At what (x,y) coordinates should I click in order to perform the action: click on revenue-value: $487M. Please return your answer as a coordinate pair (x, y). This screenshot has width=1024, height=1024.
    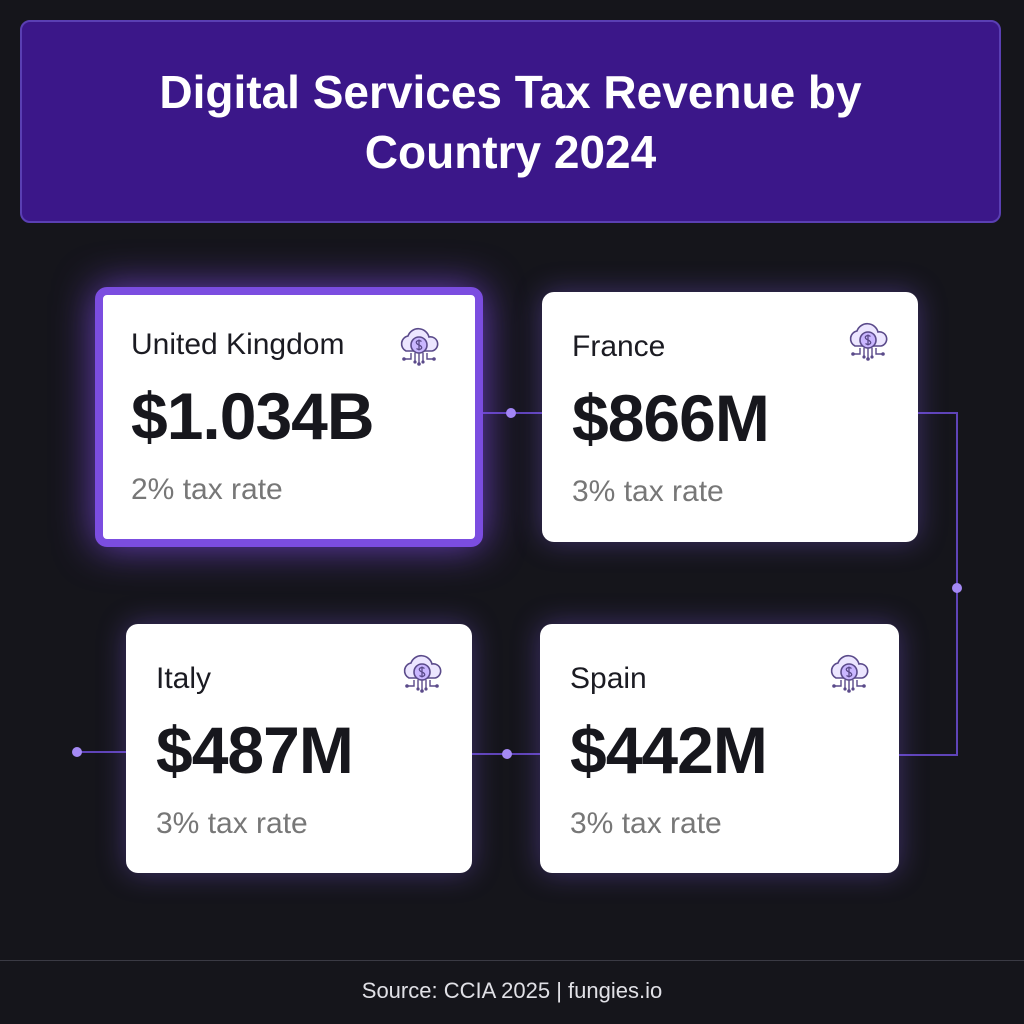
    Looking at the image, I should click on (255, 750).